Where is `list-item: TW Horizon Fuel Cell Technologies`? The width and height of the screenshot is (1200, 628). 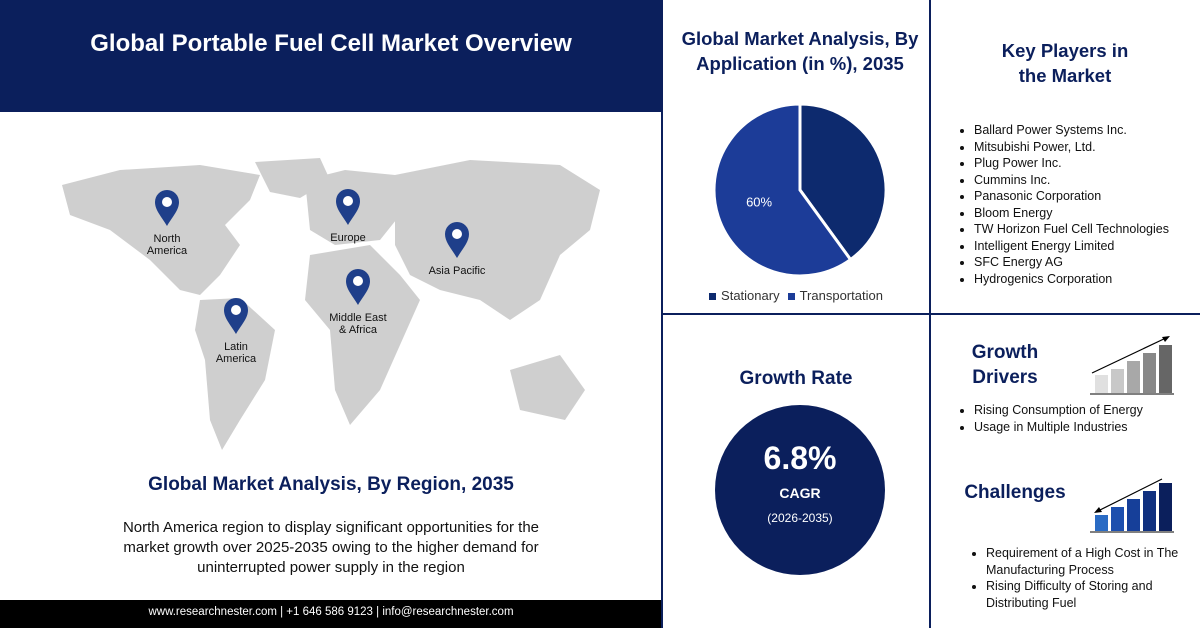
list-item: TW Horizon Fuel Cell Technologies is located at coordinates (1074, 229).